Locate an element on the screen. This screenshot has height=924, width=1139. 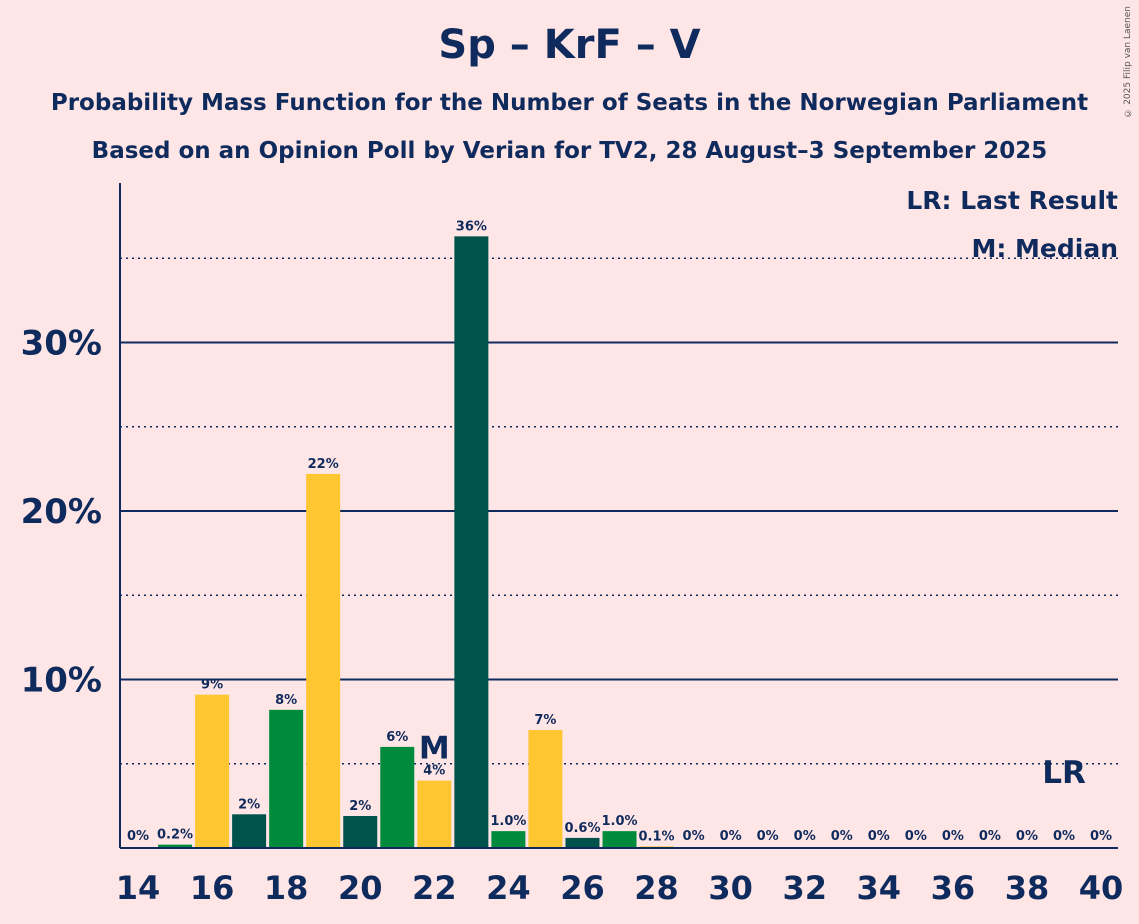
y-tick-label: 30% is located at coordinates (61, 344).